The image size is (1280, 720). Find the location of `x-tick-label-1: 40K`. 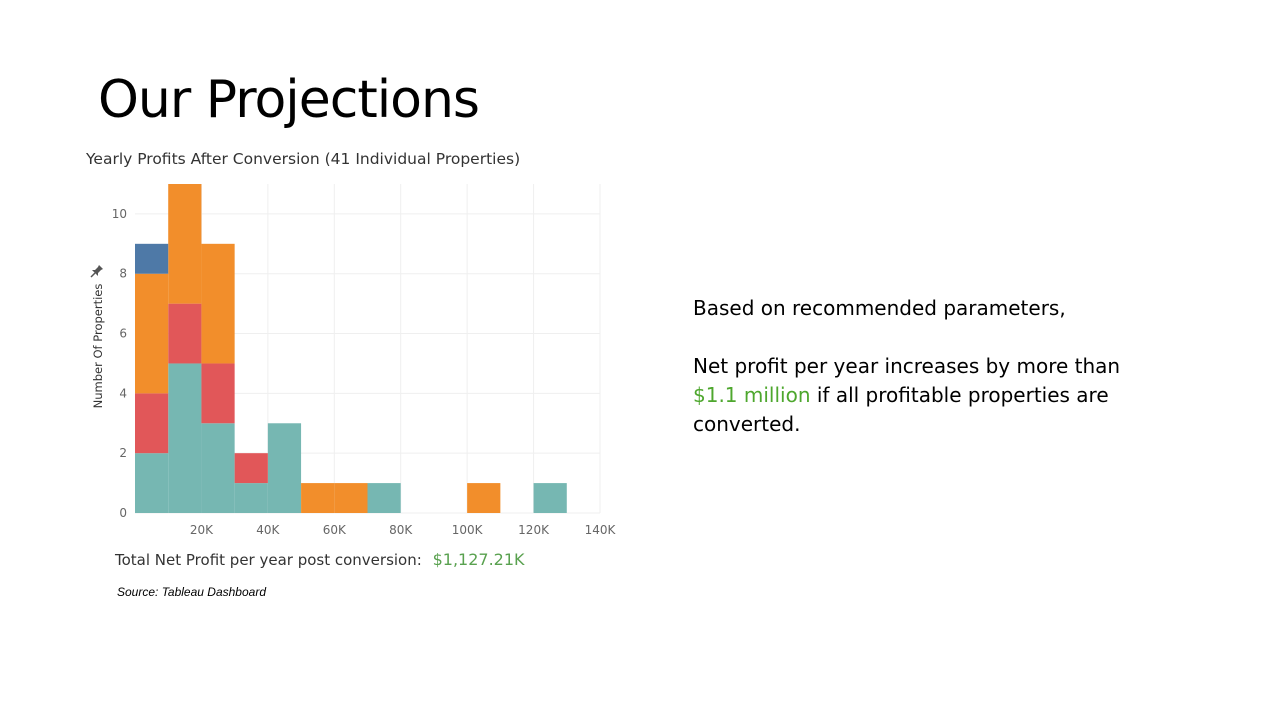

x-tick-label-1: 40K is located at coordinates (268, 530).